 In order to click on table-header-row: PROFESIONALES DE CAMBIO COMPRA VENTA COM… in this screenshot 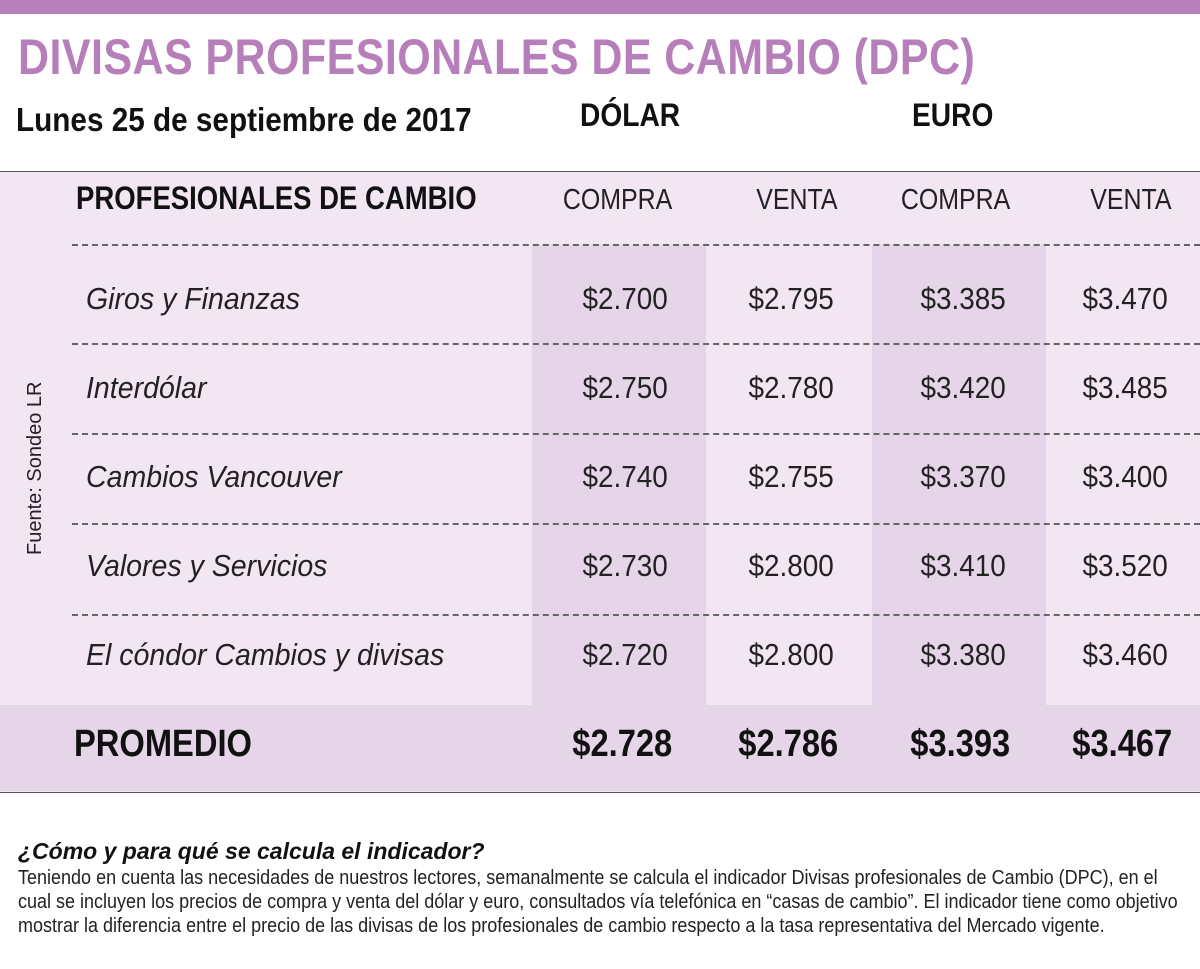, I will do `click(600, 202)`.